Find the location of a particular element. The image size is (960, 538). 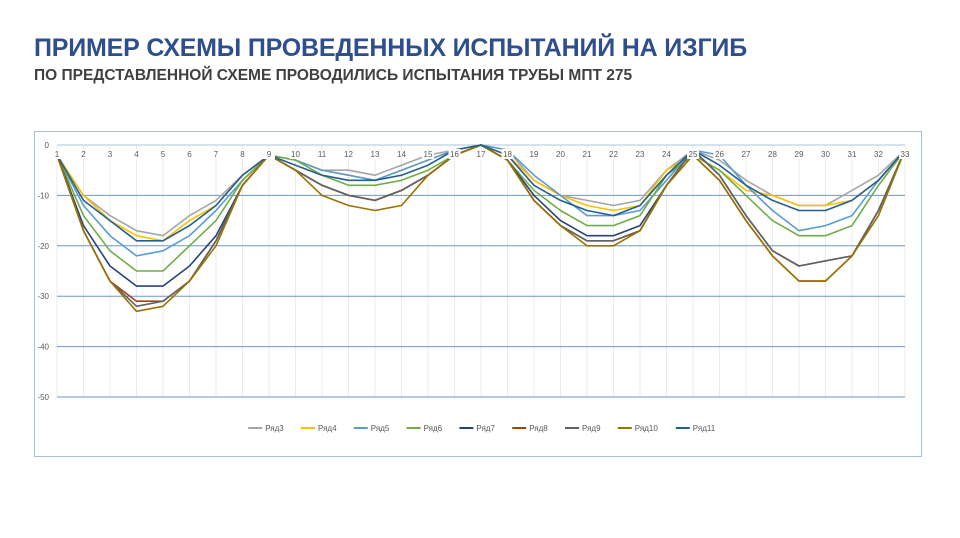

x-tick-label: 32 is located at coordinates (878, 154).